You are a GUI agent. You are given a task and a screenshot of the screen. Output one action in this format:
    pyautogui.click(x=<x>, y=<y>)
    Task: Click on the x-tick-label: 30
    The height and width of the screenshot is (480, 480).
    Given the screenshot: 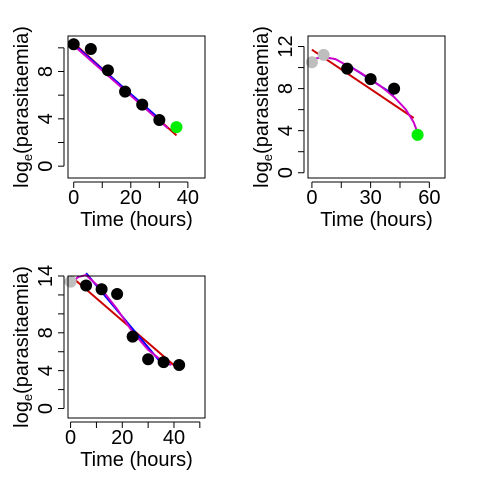 What is the action you would take?
    pyautogui.click(x=371, y=198)
    